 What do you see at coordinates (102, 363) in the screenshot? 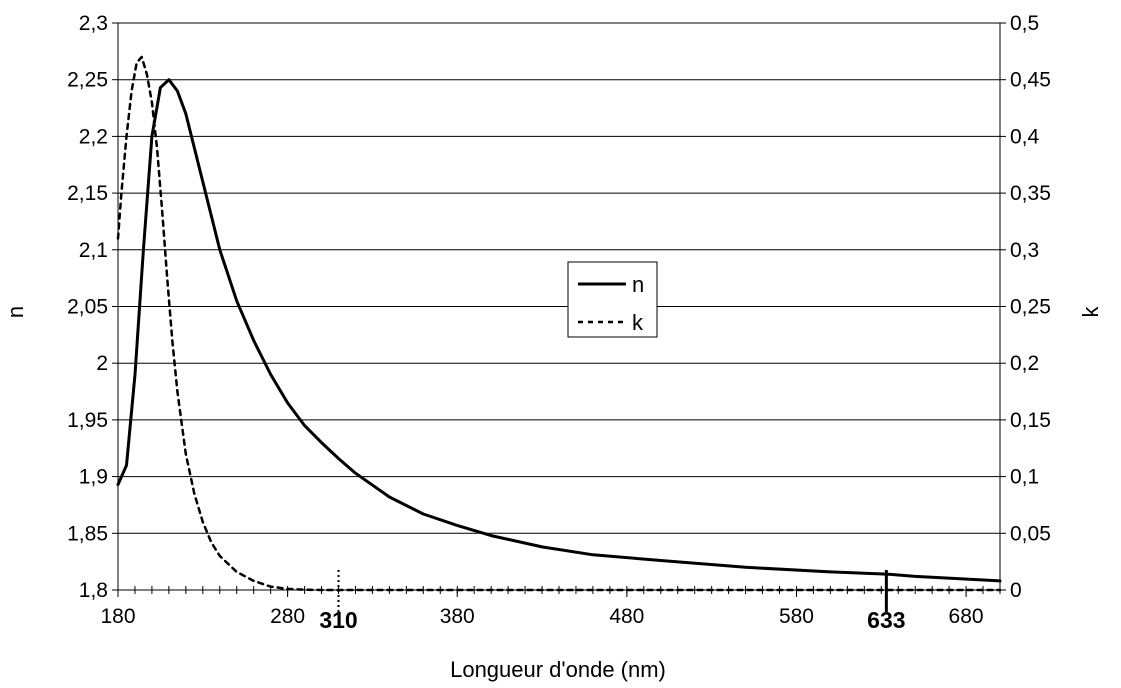
I see `y-left-tick-label: 2` at bounding box center [102, 363].